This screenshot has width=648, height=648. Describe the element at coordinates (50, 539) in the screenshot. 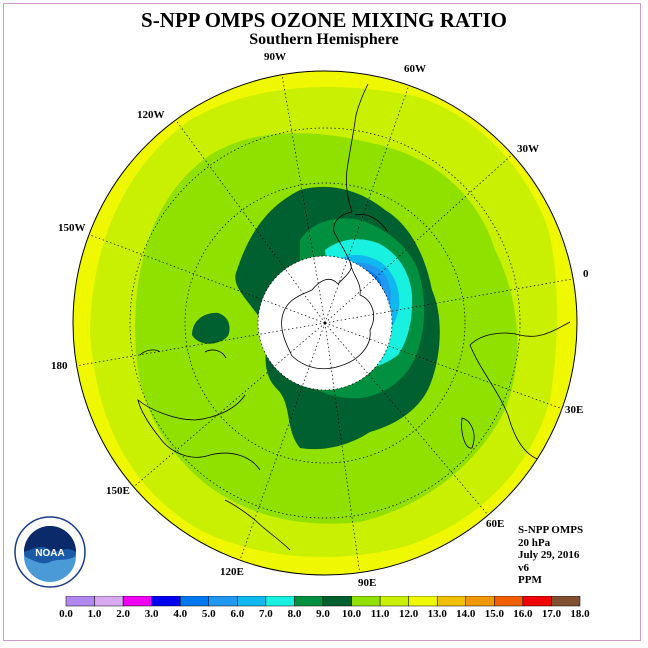

I see `logo-bird-icon` at that location.